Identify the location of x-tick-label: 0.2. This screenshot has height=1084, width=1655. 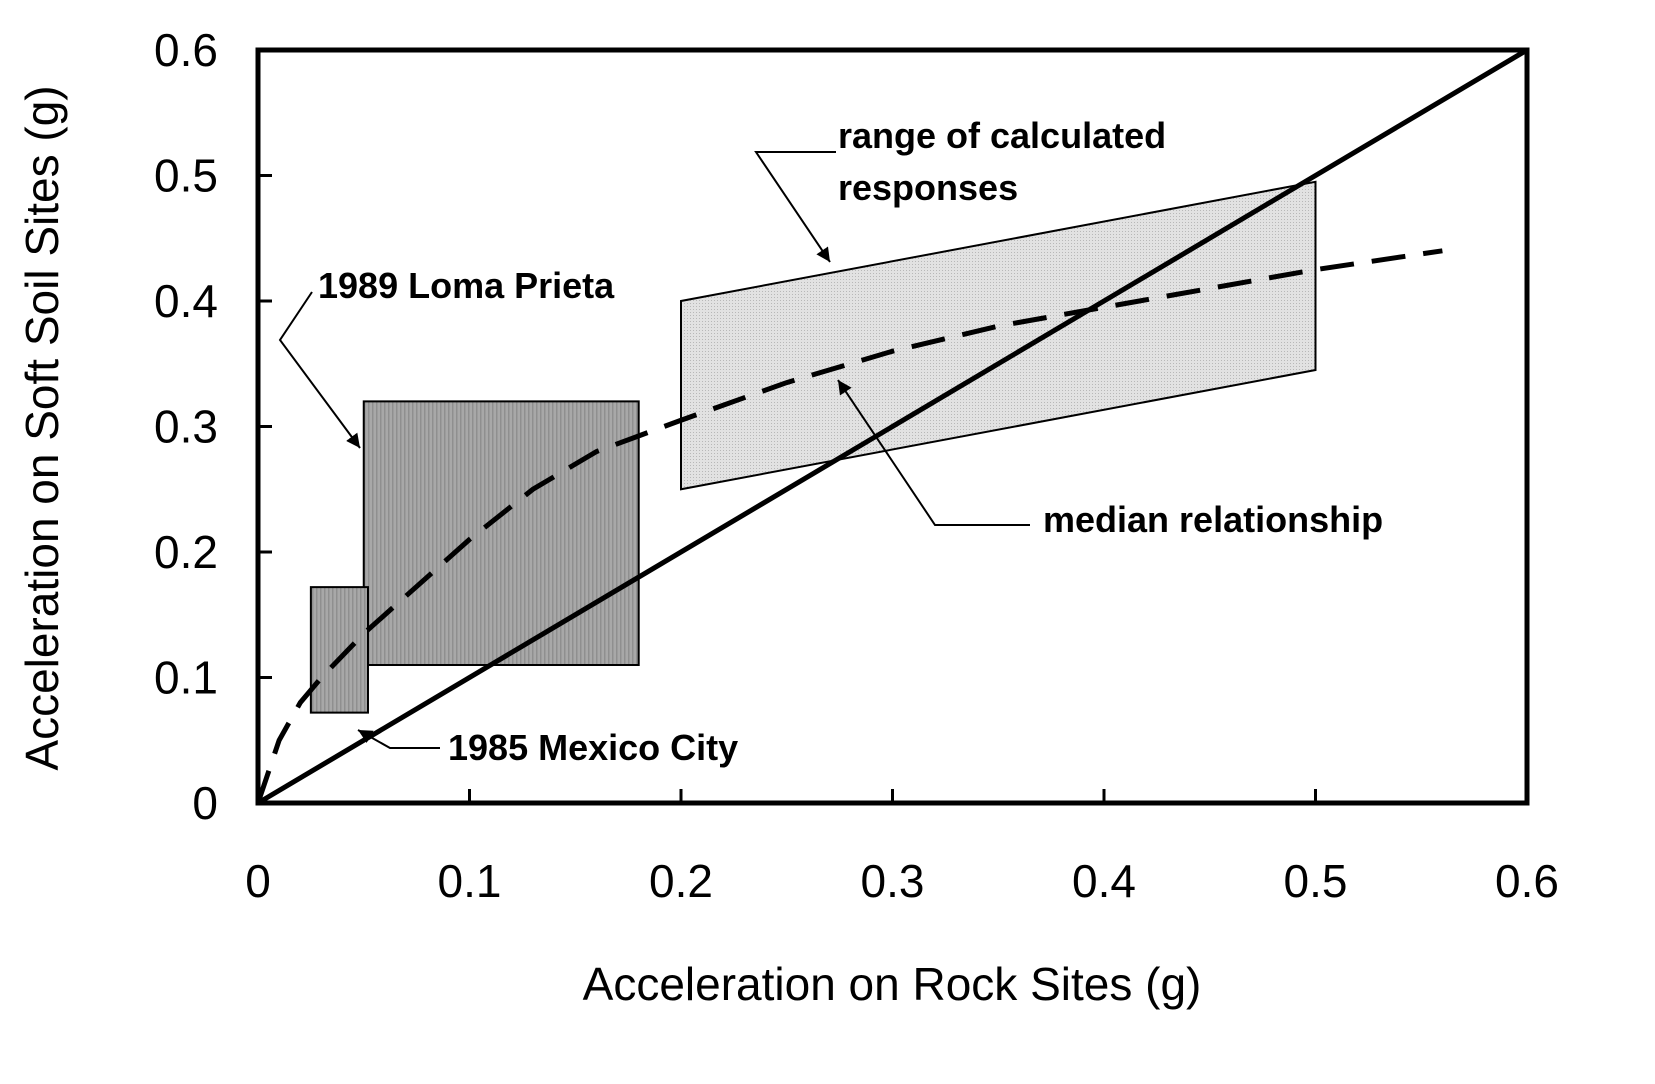
(681, 881).